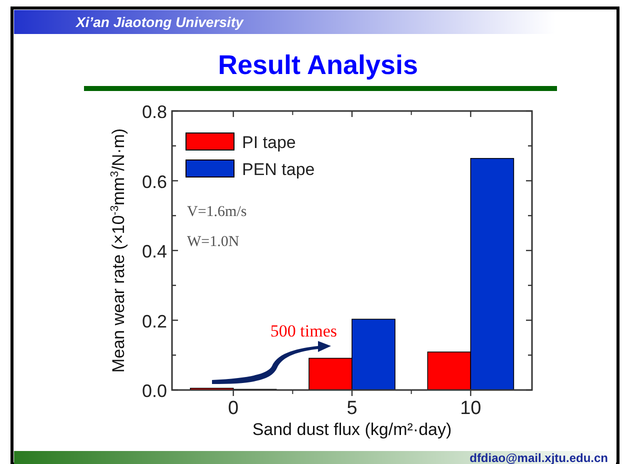 The height and width of the screenshot is (464, 623). What do you see at coordinates (154, 112) in the screenshot?
I see `y-tick-label: 0.8` at bounding box center [154, 112].